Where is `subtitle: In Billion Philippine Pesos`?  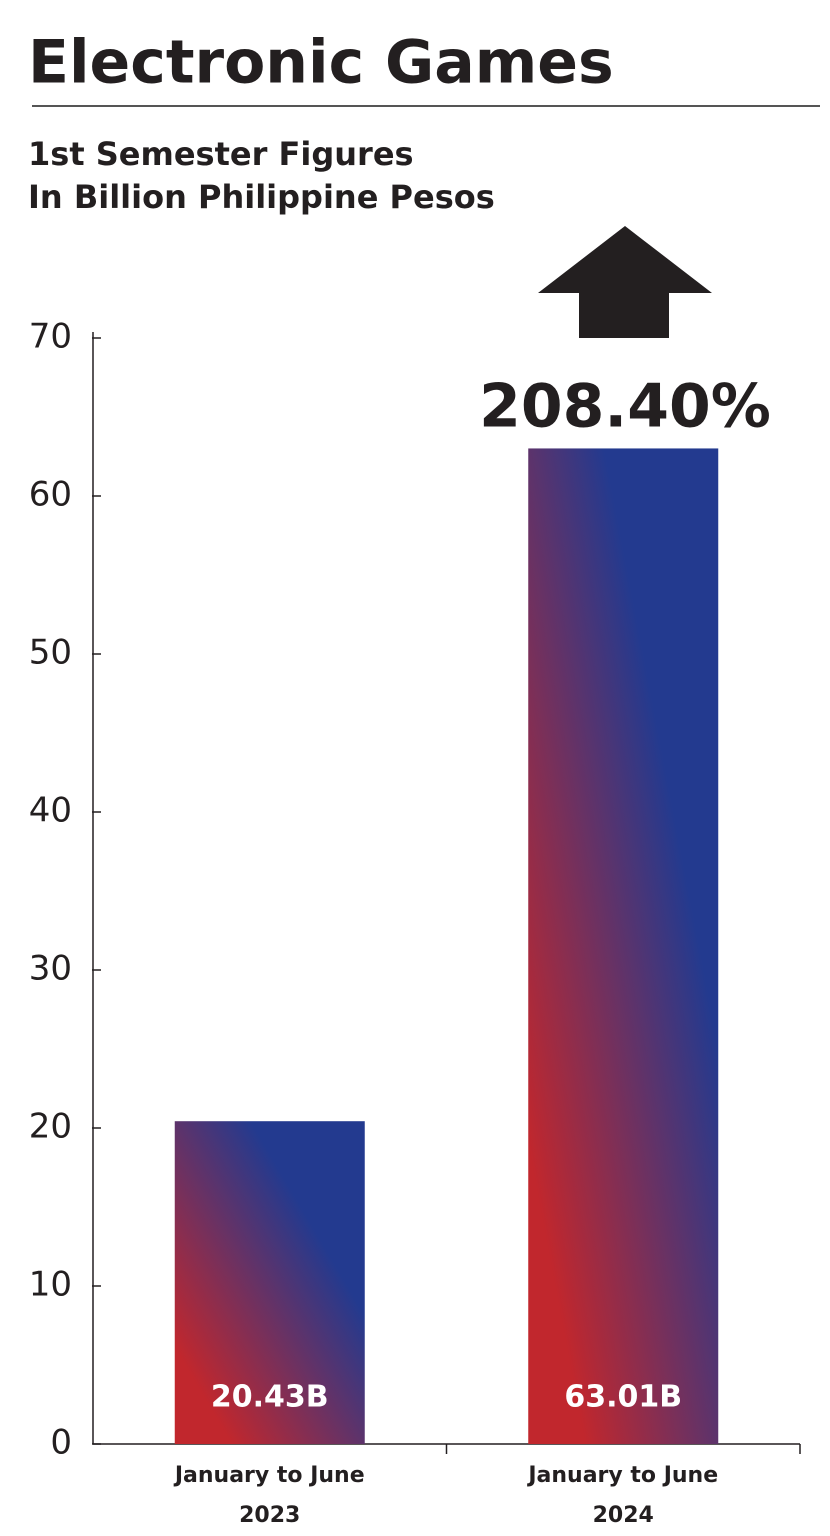
subtitle: In Billion Philippine Pesos is located at coordinates (261, 197).